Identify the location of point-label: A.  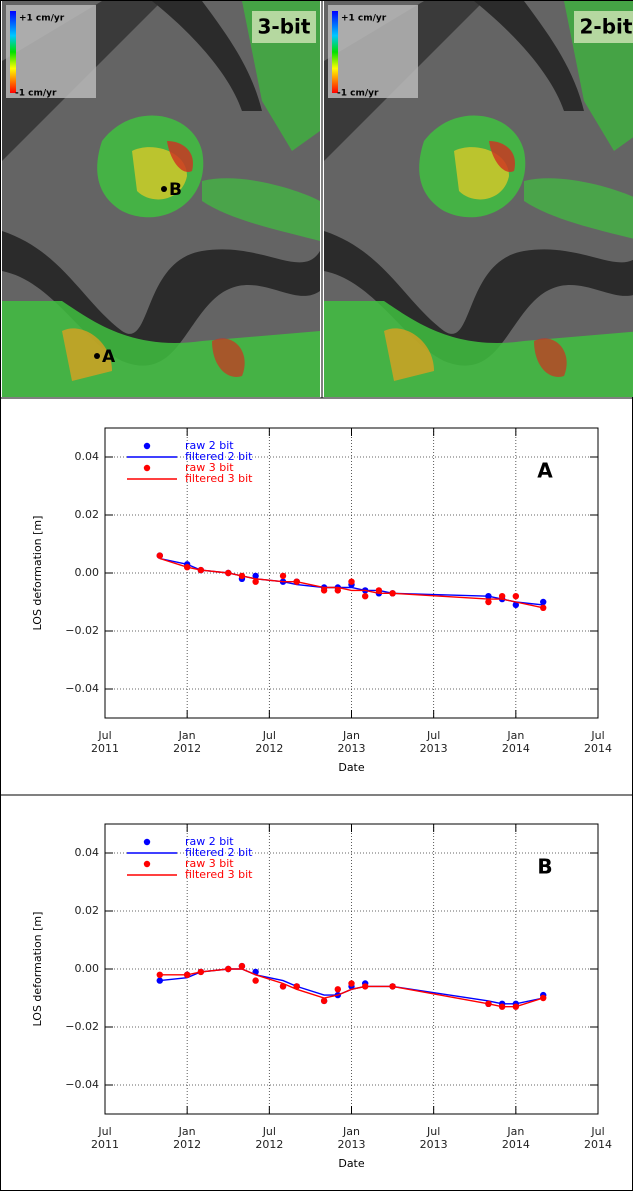
(109, 357).